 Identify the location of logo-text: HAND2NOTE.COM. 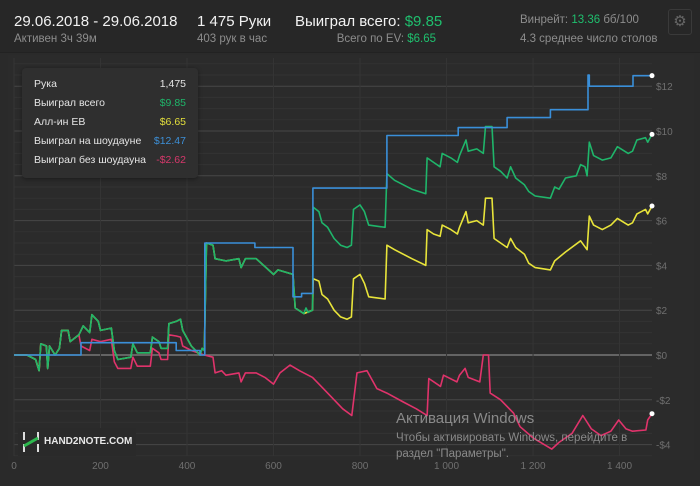
(88, 441).